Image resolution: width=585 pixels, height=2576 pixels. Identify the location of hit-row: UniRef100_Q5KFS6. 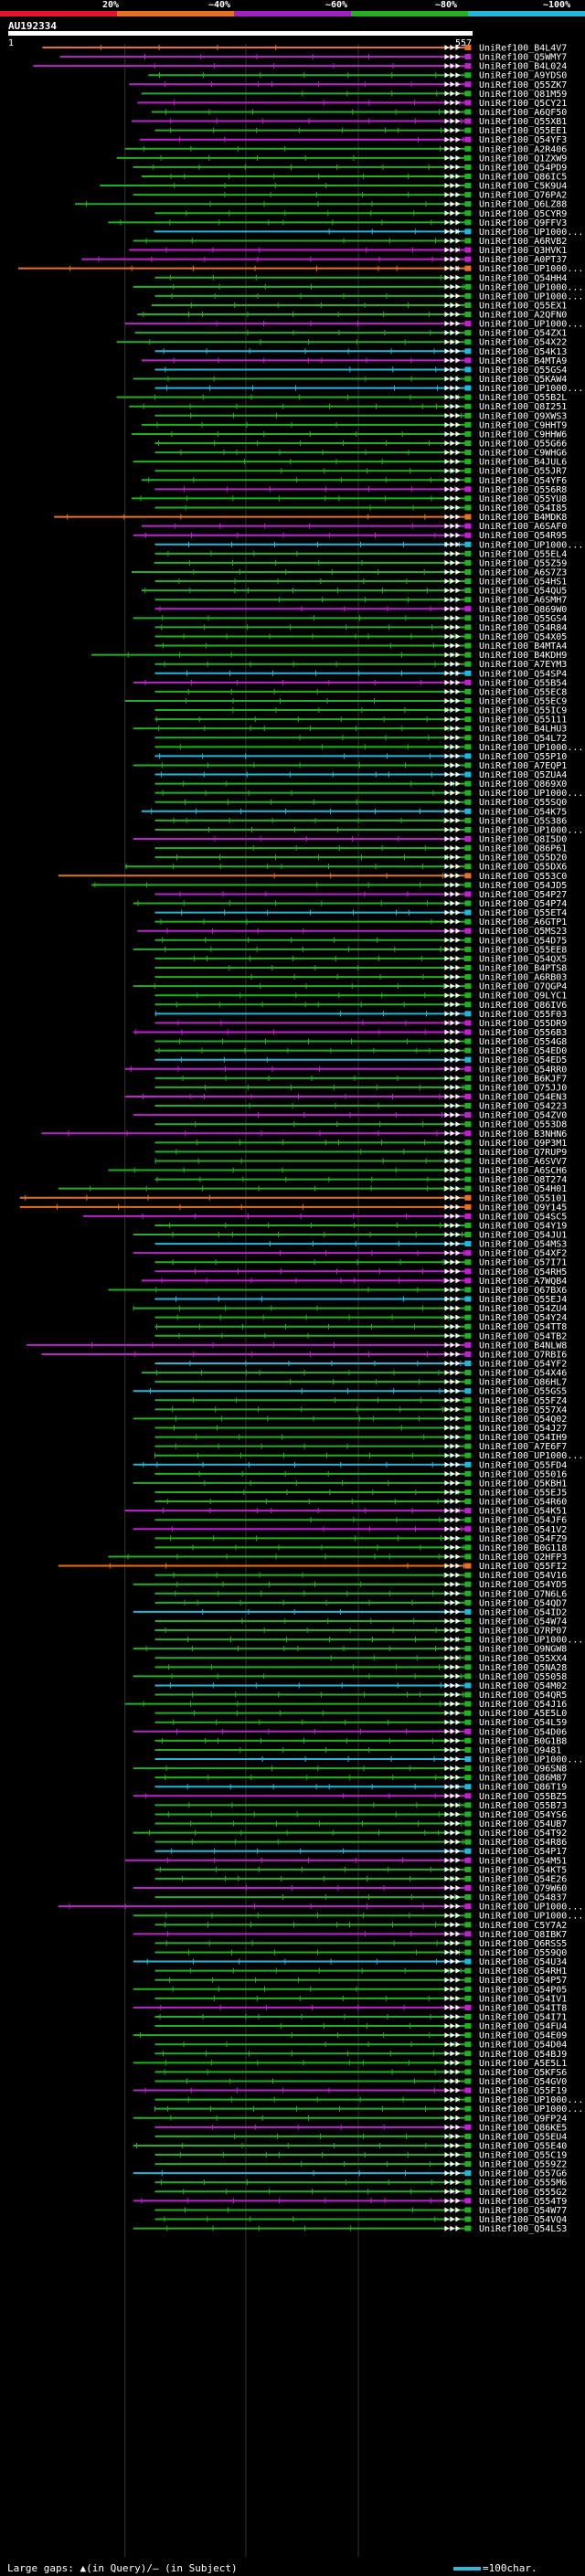
(361, 2073).